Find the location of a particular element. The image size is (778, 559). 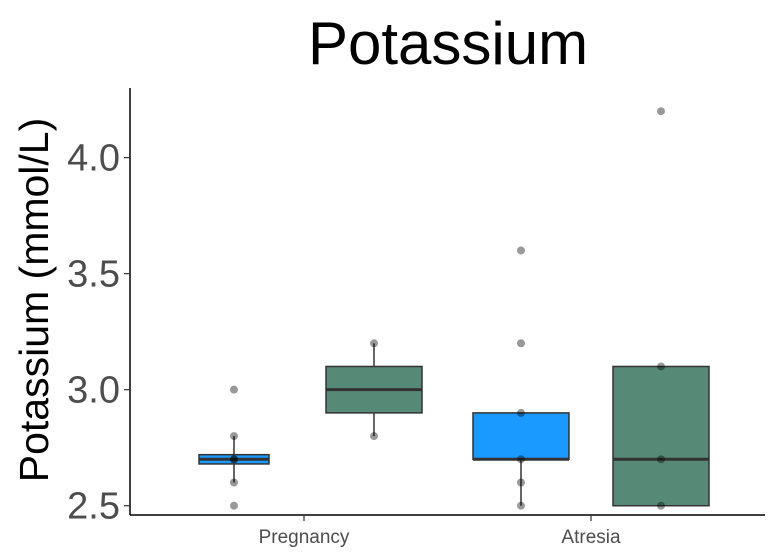

y-tick-label: 2.5 is located at coordinates (93, 507).